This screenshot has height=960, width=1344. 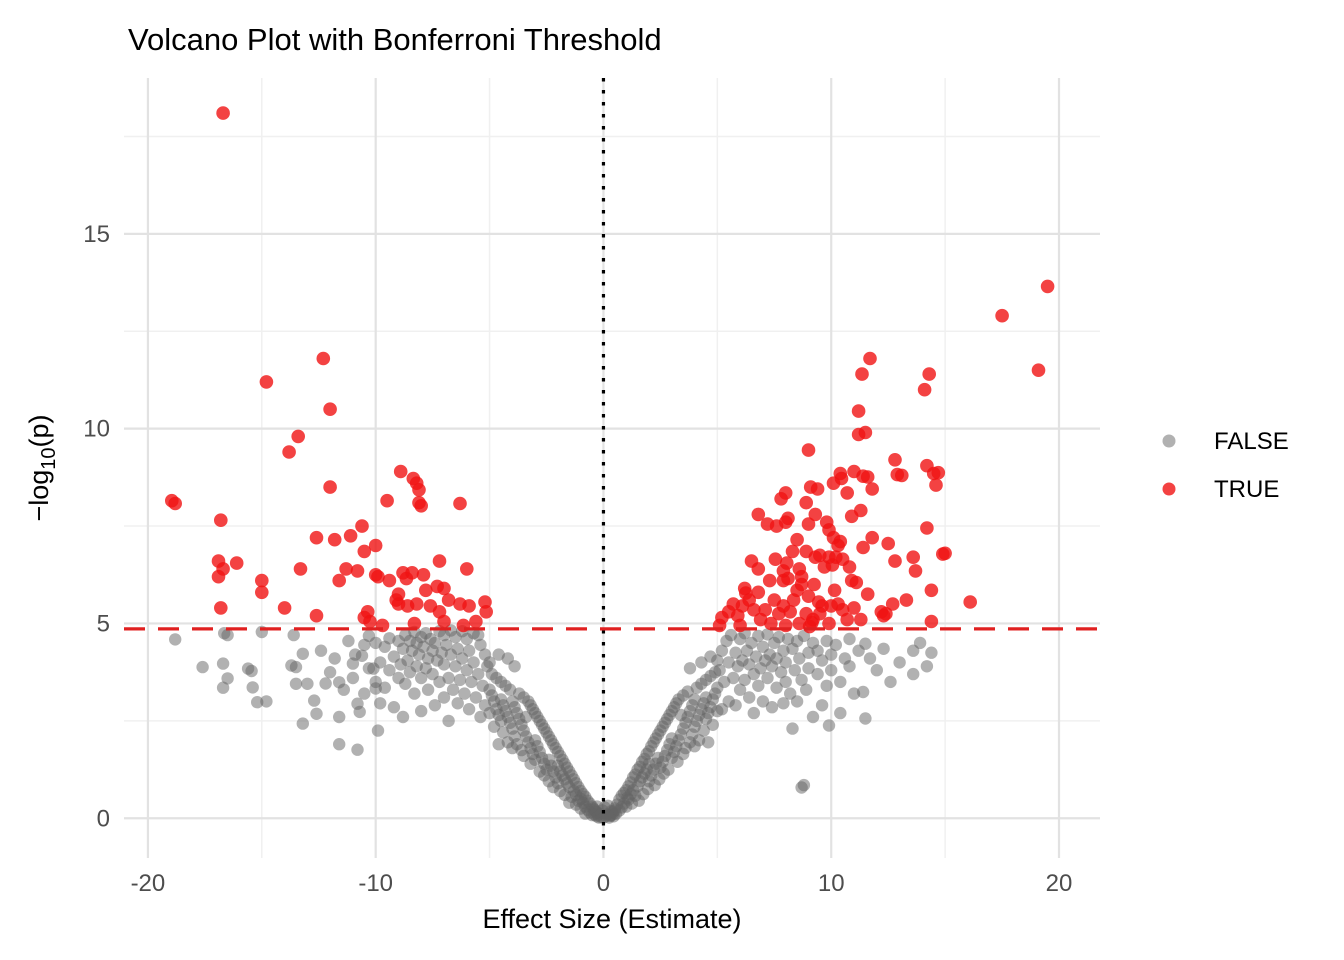 What do you see at coordinates (42, 467) in the screenshot?
I see `y-axis-title: −log10(p)` at bounding box center [42, 467].